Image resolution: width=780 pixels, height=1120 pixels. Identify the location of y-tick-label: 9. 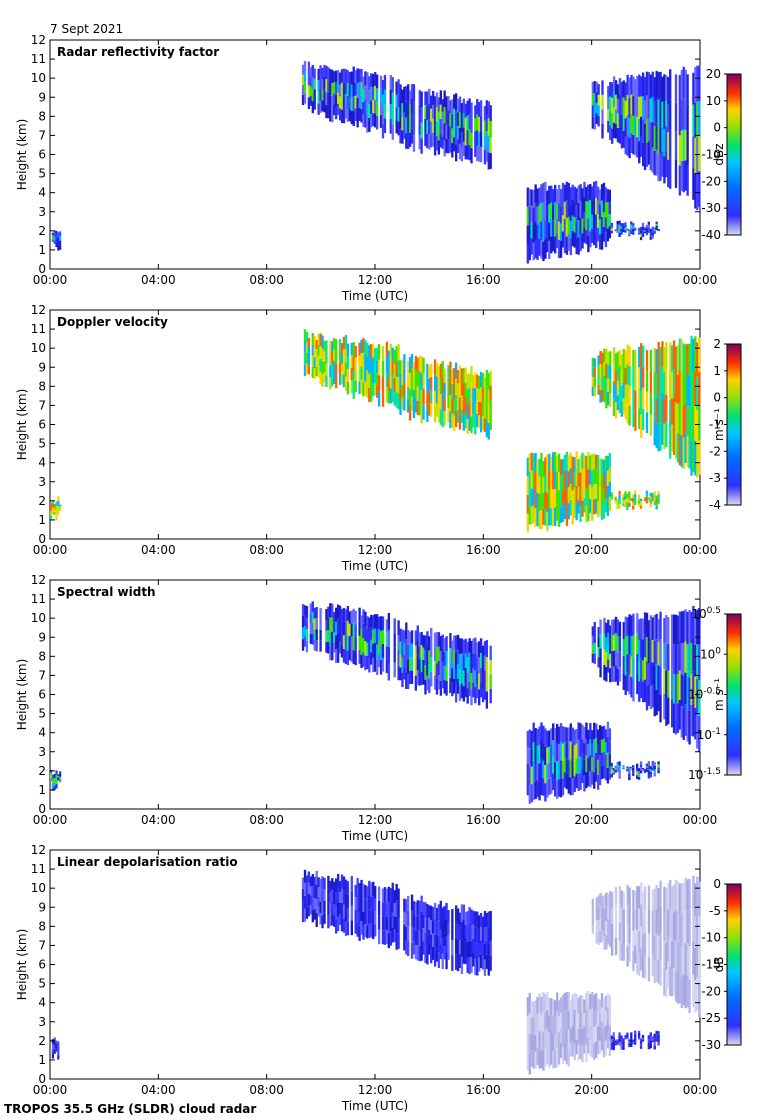
(42, 97).